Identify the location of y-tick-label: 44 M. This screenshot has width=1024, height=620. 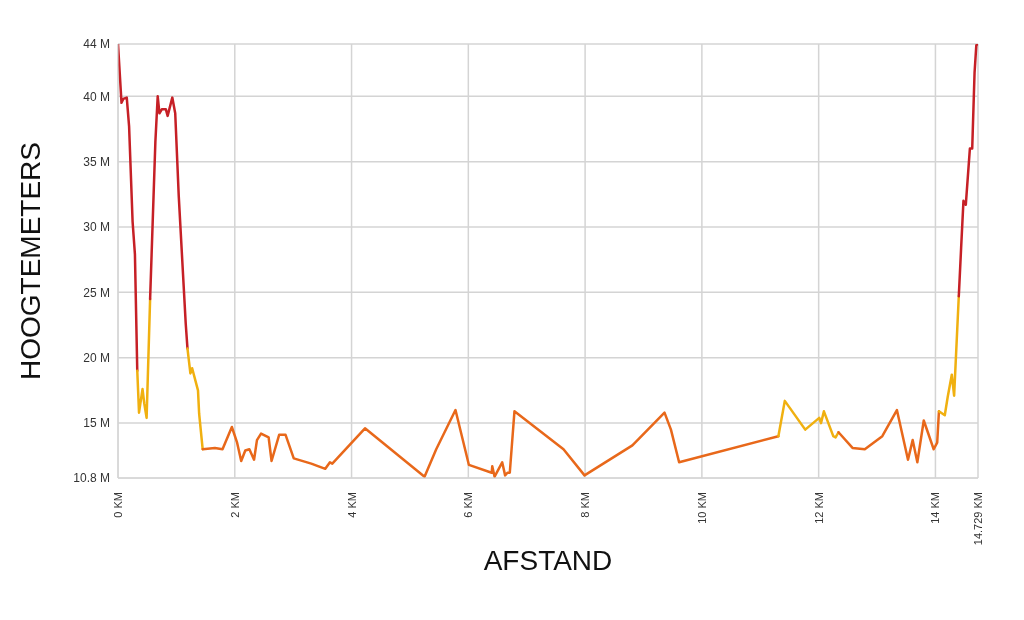
(96, 44).